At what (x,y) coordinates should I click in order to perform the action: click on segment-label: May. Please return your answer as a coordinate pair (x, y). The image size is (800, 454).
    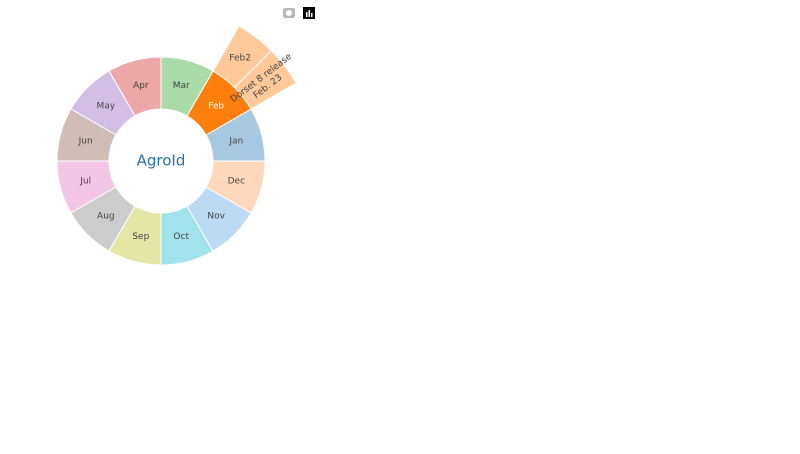
    Looking at the image, I should click on (106, 106).